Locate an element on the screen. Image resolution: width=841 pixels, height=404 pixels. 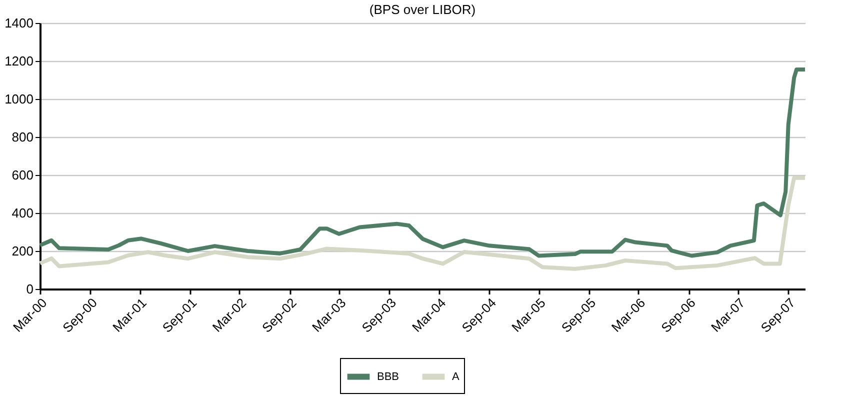
legend-label: BBB is located at coordinates (388, 376).